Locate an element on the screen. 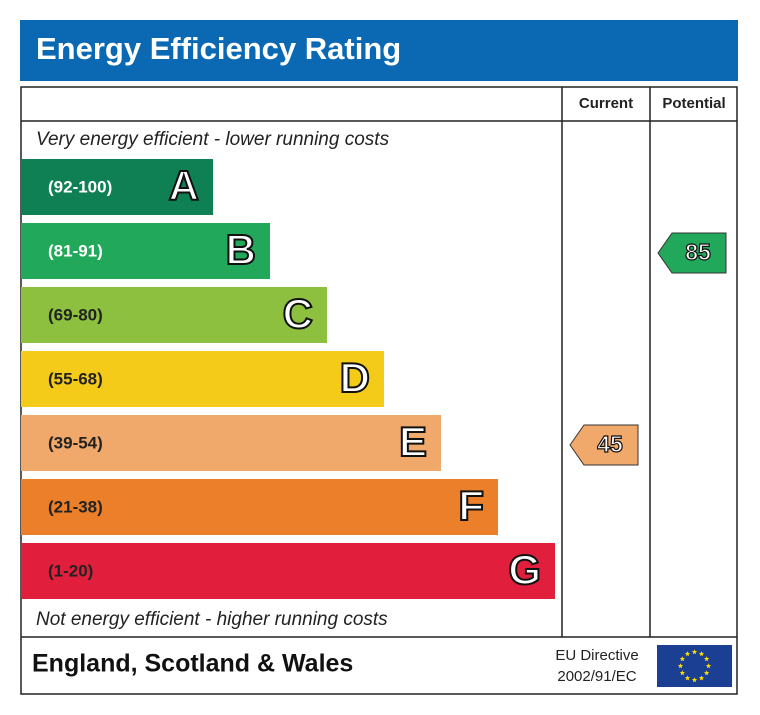  title-bar is located at coordinates (379, 50).